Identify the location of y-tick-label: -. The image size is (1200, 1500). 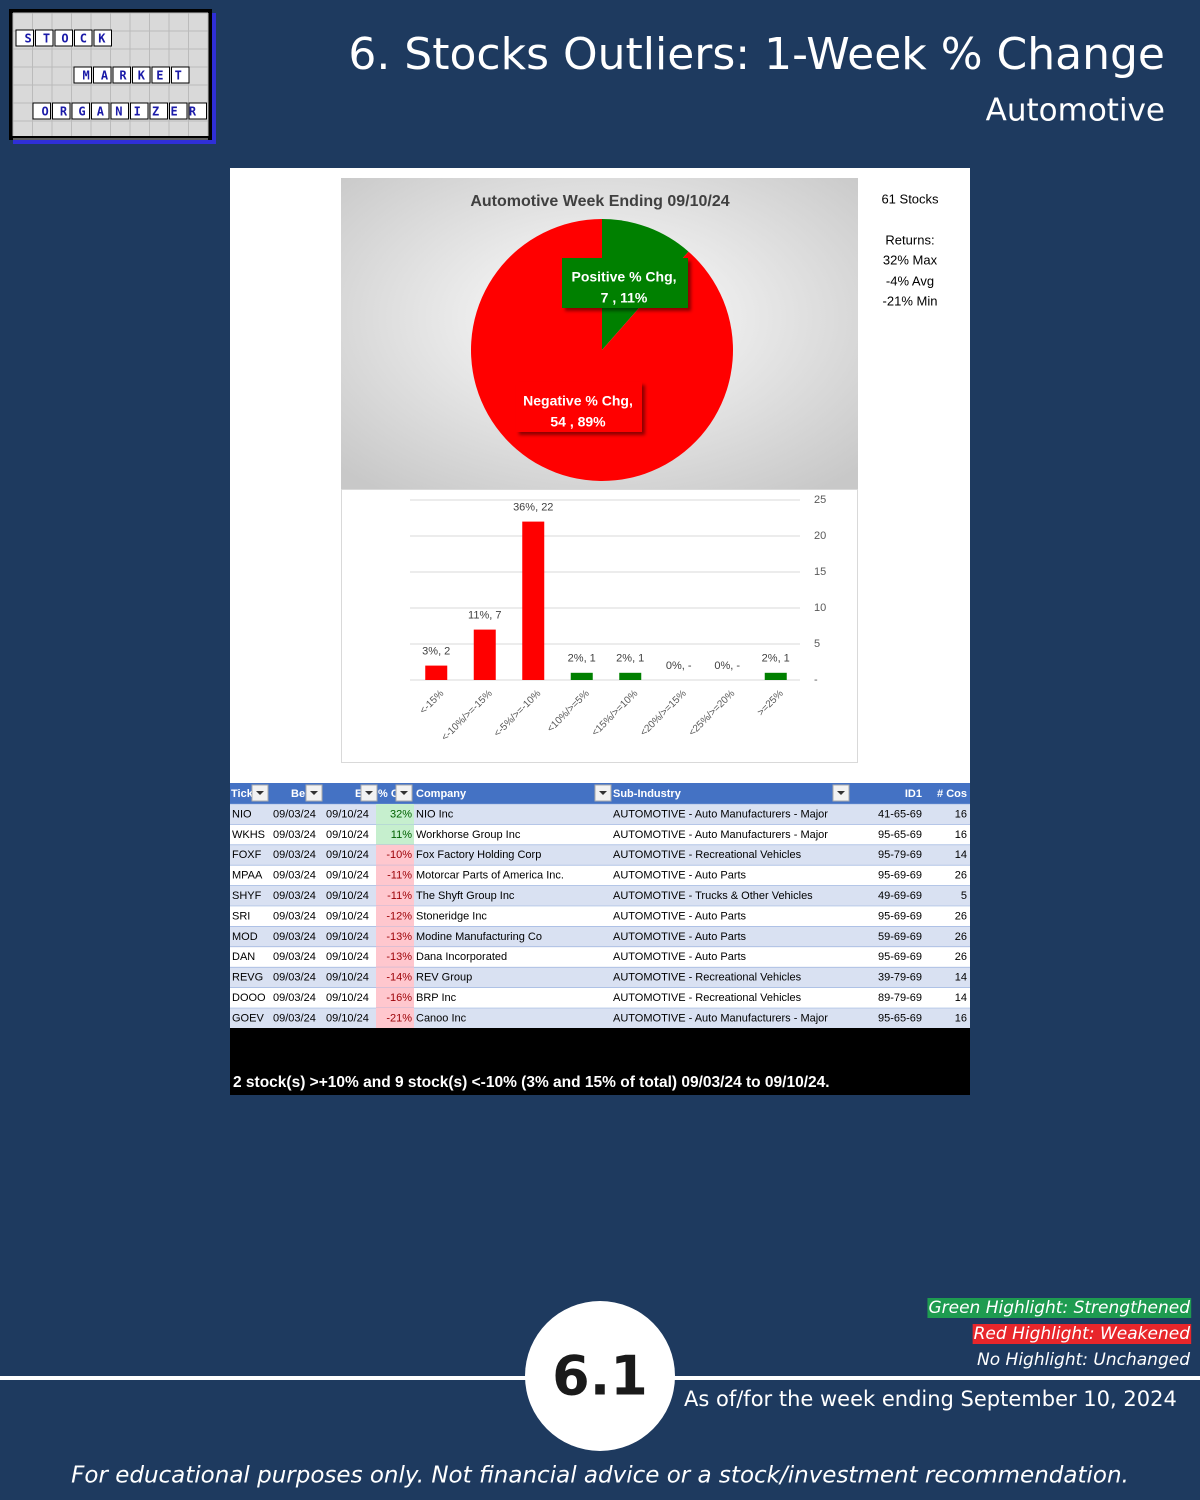
(816, 680).